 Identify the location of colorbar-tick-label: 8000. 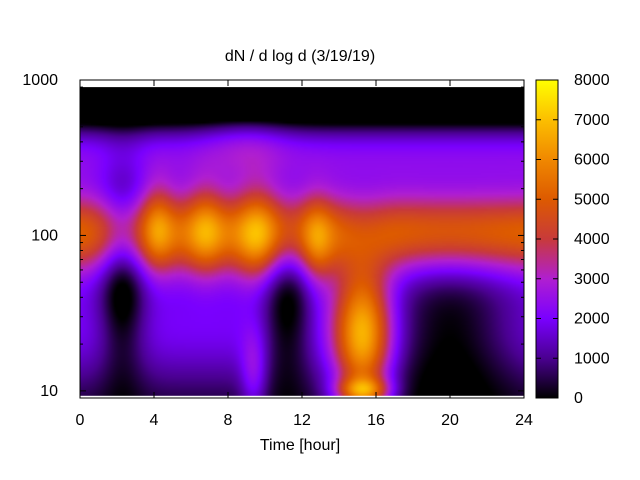
(592, 80).